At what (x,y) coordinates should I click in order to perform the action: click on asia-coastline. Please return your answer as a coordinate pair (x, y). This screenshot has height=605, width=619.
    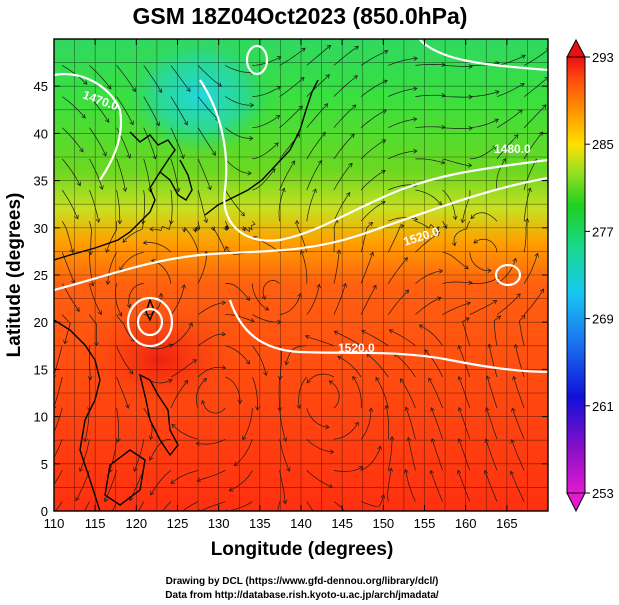
    Looking at the image, I should click on (115, 196).